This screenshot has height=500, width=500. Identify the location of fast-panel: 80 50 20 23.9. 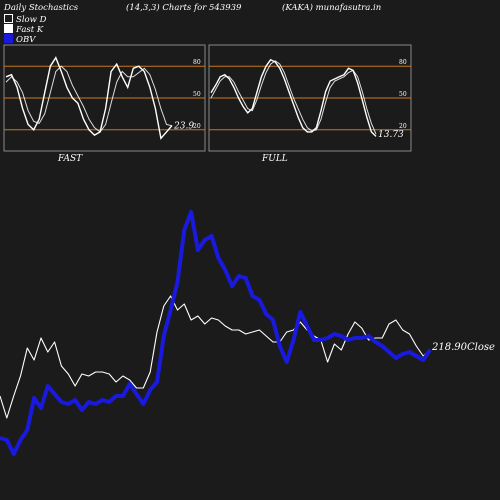
(104, 98).